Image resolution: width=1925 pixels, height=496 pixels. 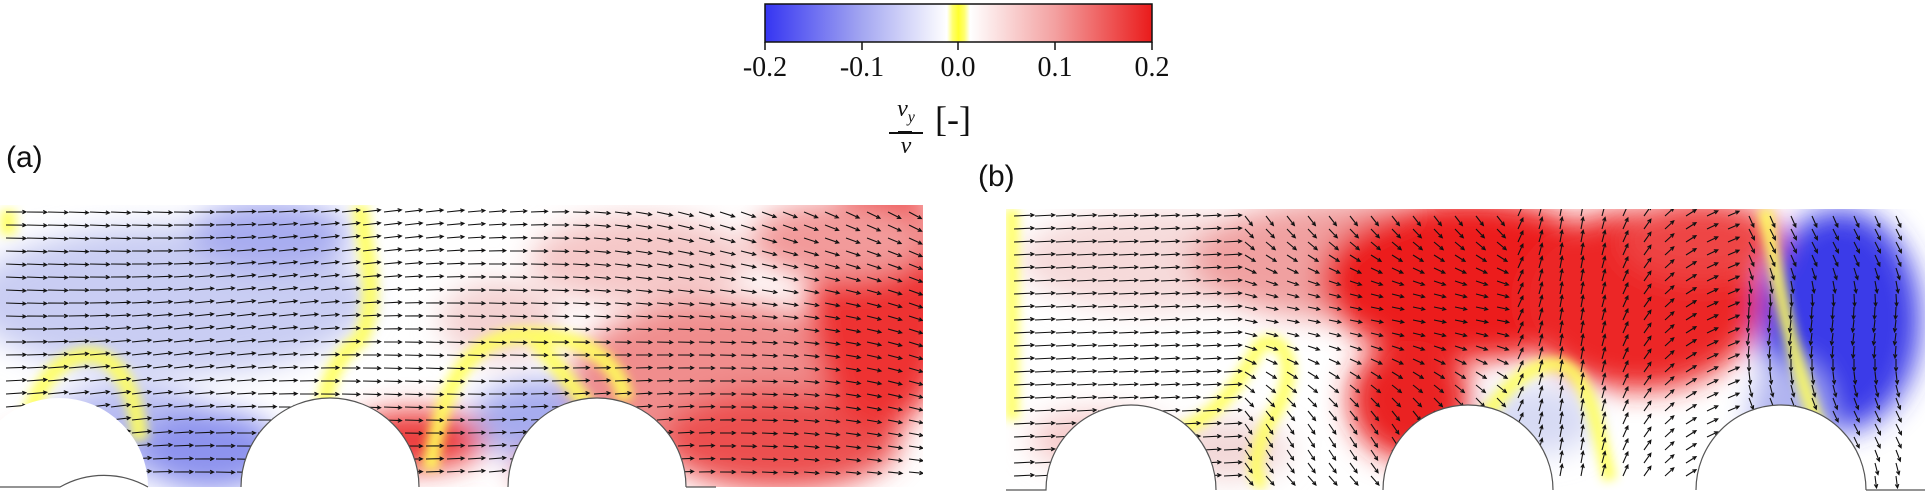 What do you see at coordinates (958, 67) in the screenshot?
I see `colorbar-tick-label: 0.0` at bounding box center [958, 67].